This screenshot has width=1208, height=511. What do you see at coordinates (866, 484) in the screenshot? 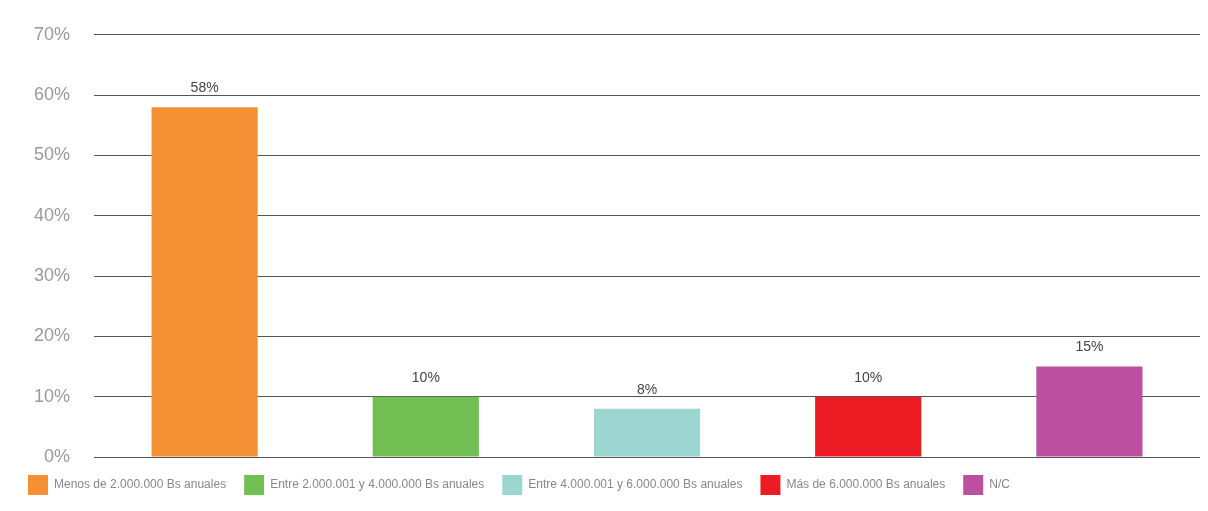
I see `legend-label: Más de 6.000.000 Bs anuales` at bounding box center [866, 484].